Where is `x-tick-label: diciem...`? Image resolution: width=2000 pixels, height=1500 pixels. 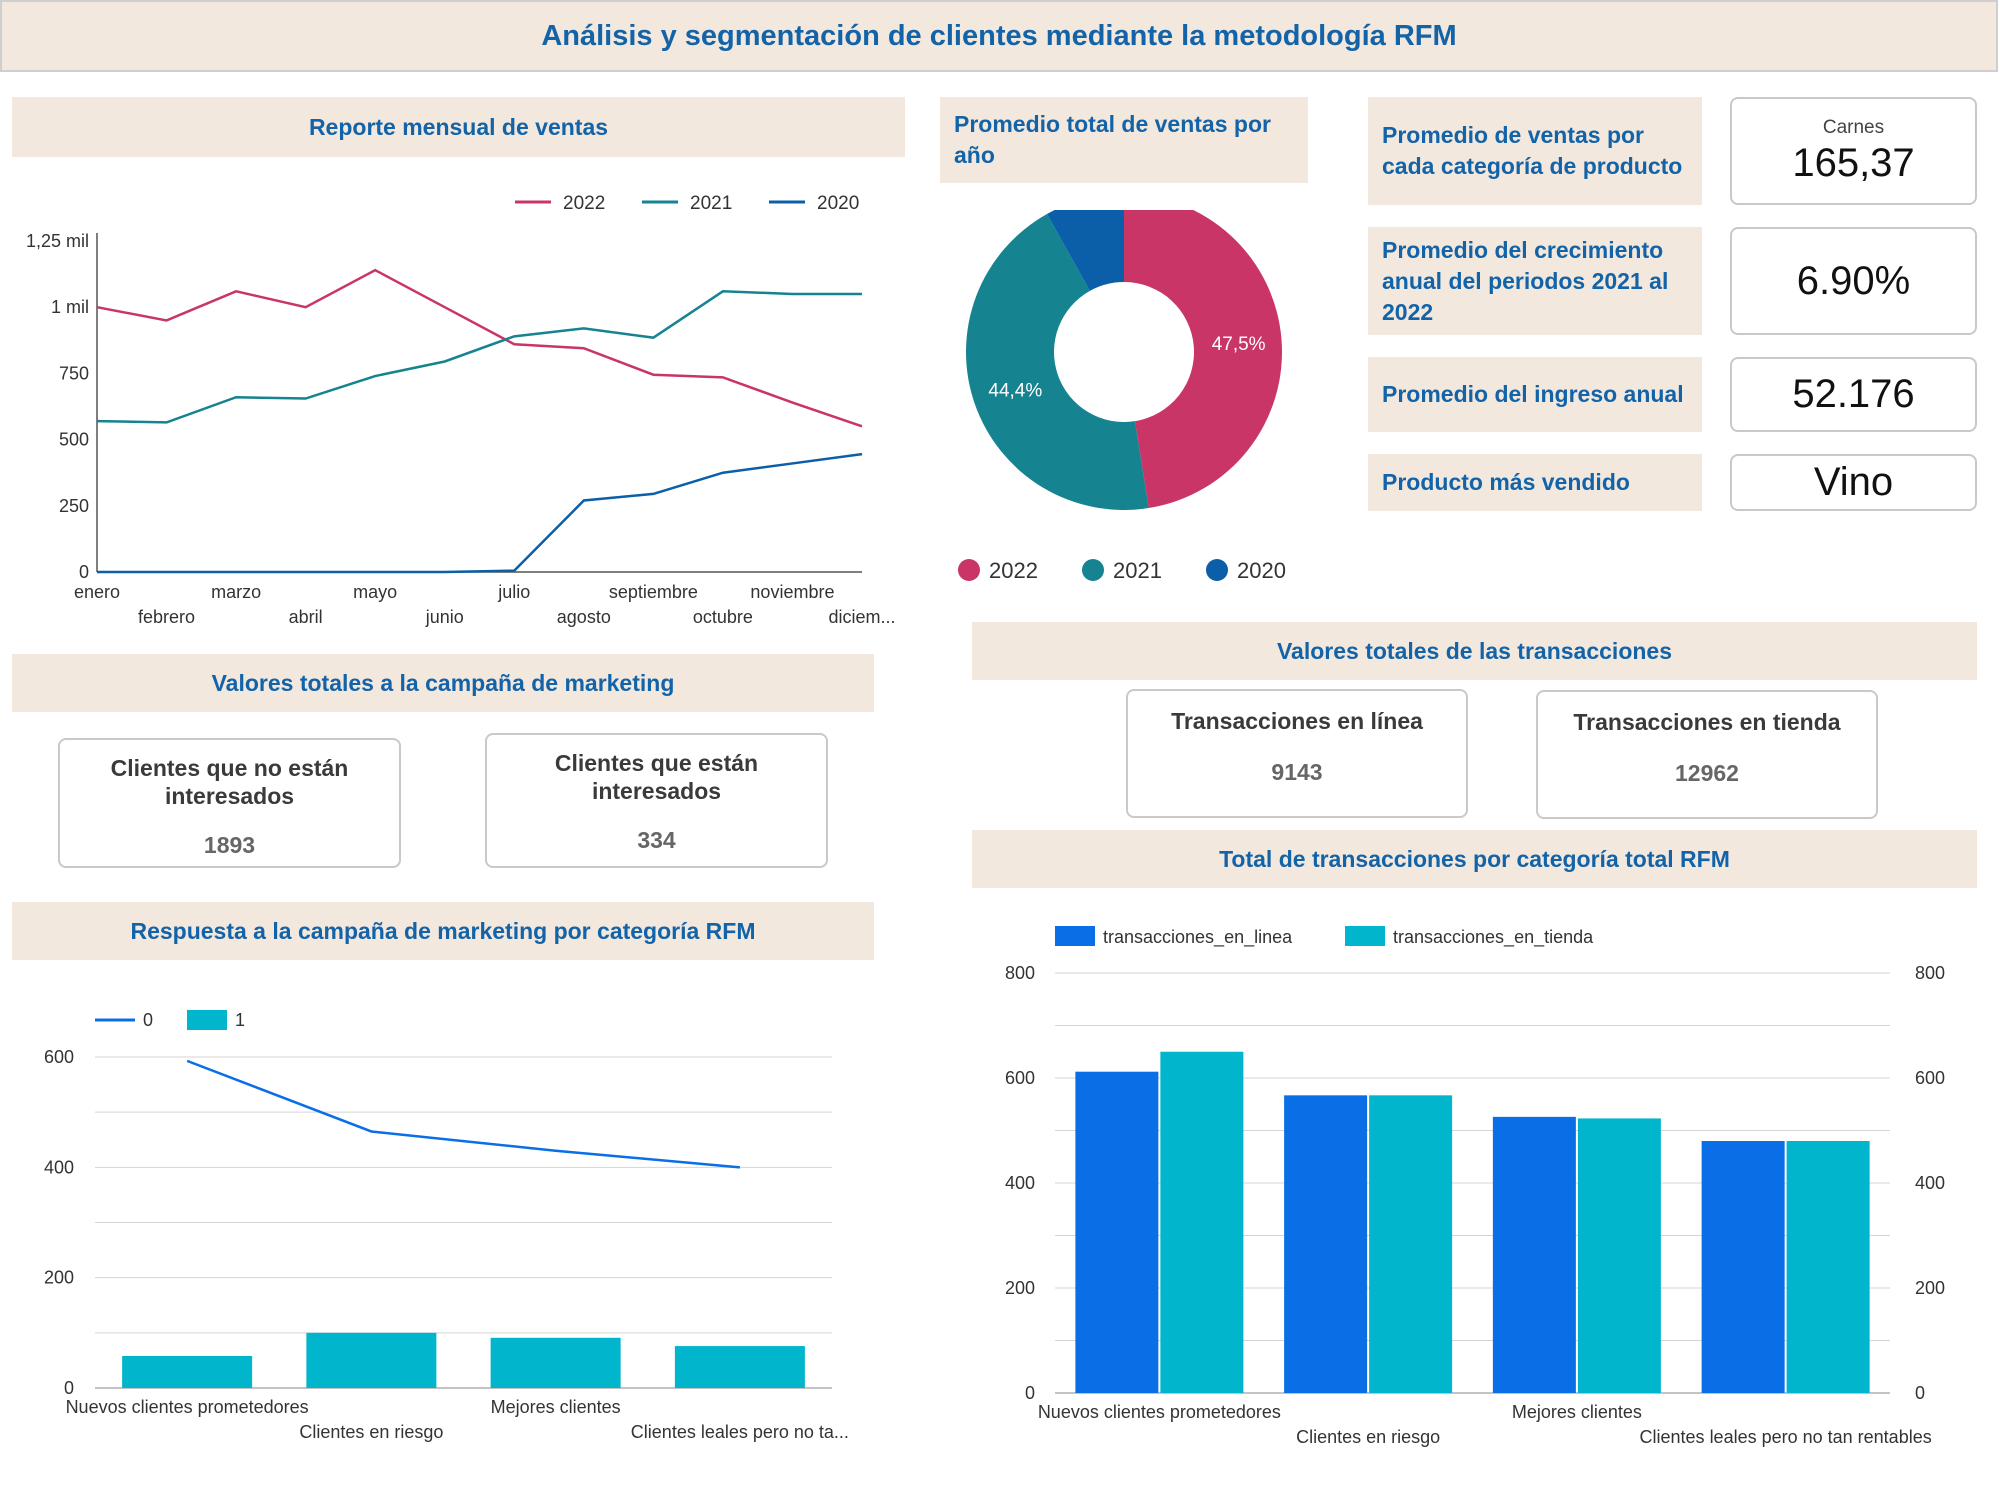
x-tick-label: diciem... is located at coordinates (861, 617).